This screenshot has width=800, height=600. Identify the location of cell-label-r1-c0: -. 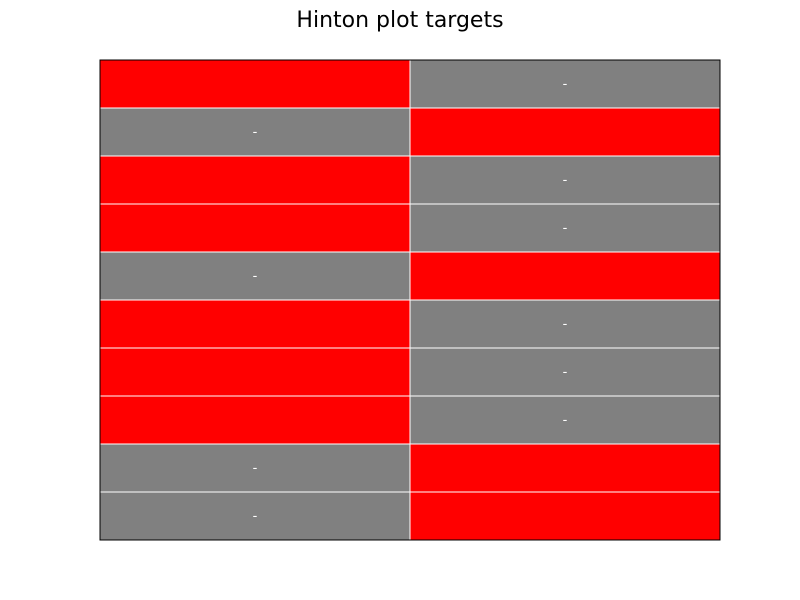
(255, 132).